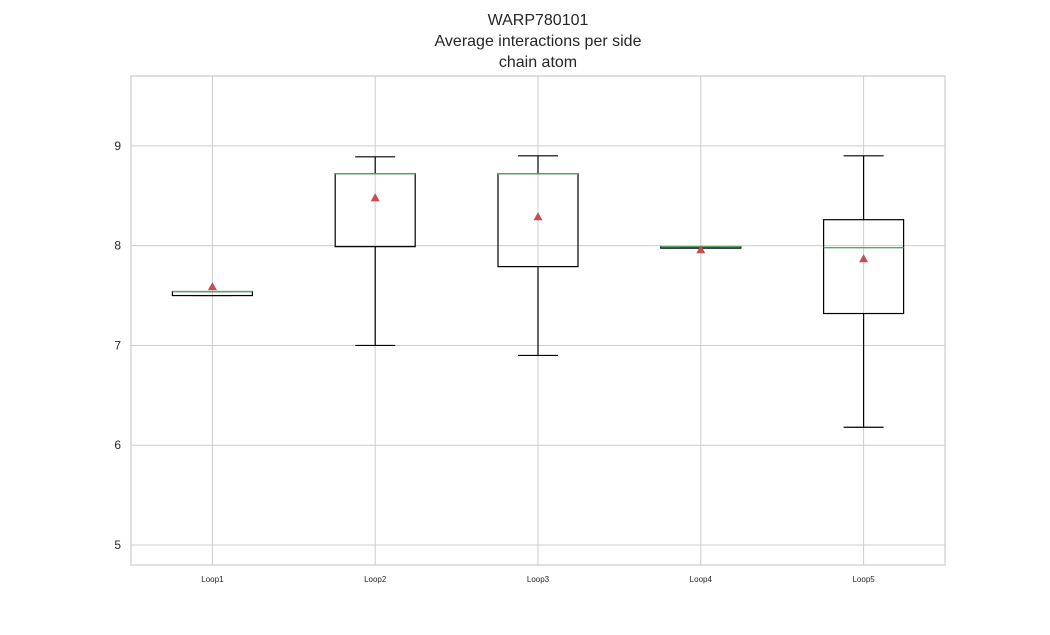  What do you see at coordinates (701, 579) in the screenshot?
I see `x-tick-label: Loop4` at bounding box center [701, 579].